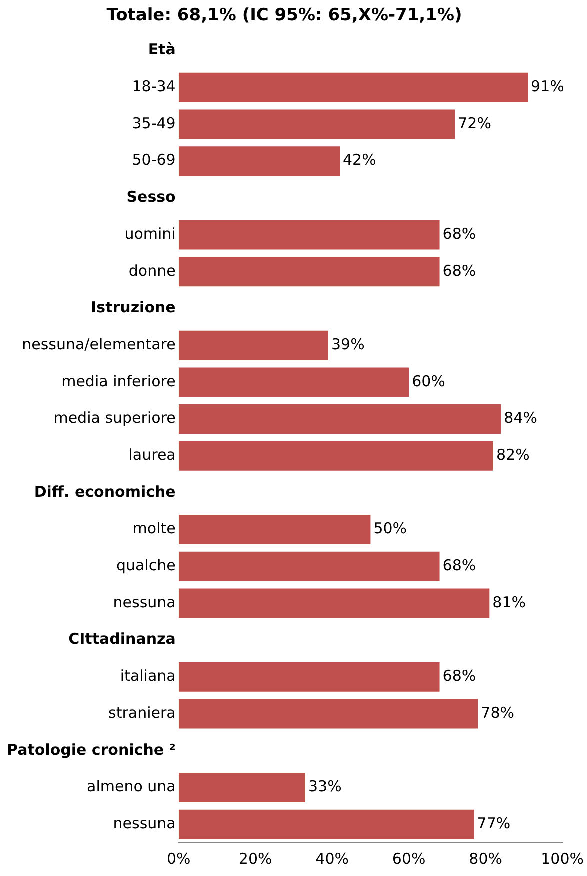 This screenshot has width=587, height=876. What do you see at coordinates (154, 160) in the screenshot?
I see `y-tick-label: 50-69` at bounding box center [154, 160].